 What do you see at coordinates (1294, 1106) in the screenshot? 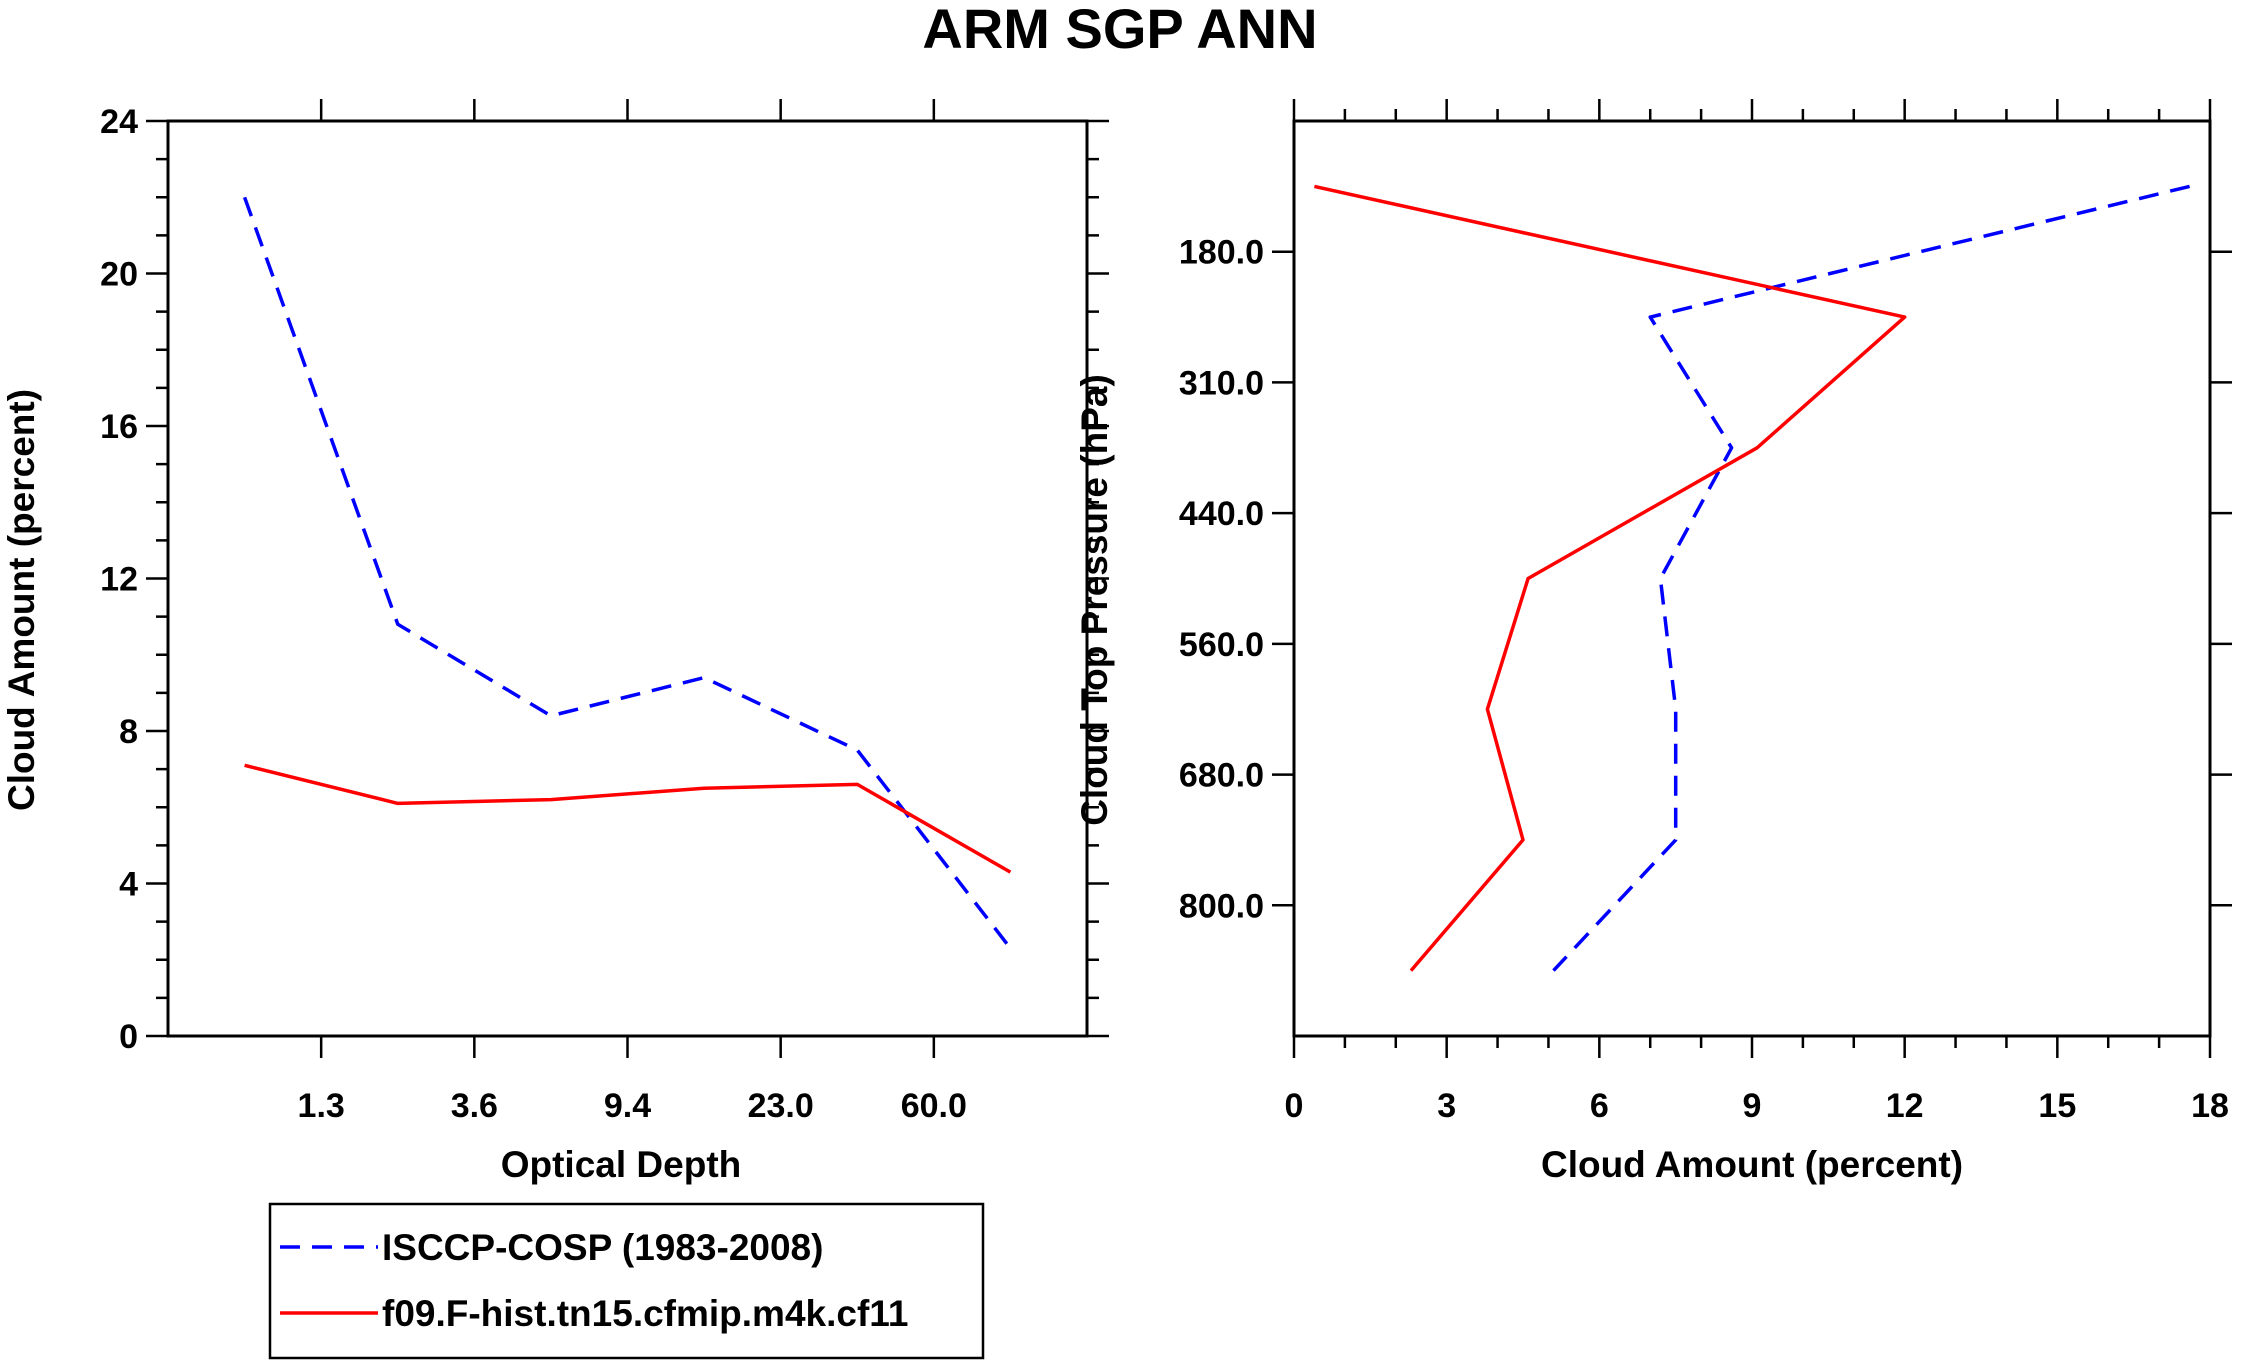
I see `right-x-tick-label-0: 0` at bounding box center [1294, 1106].